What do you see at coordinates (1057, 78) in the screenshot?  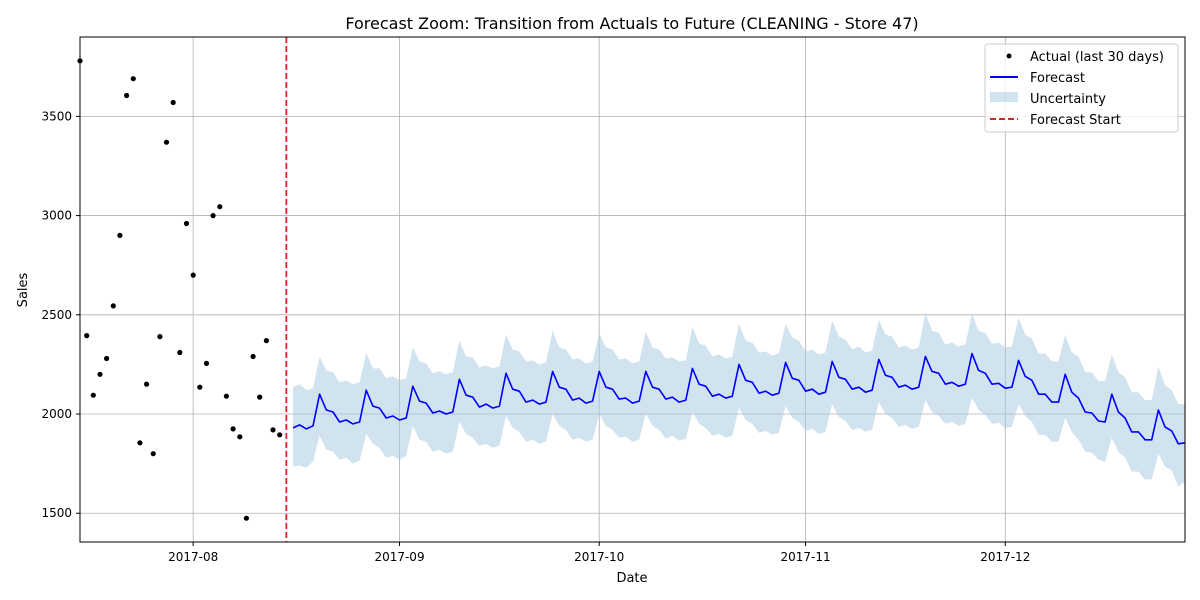 I see `legend-forecast-label: Forecast` at bounding box center [1057, 78].